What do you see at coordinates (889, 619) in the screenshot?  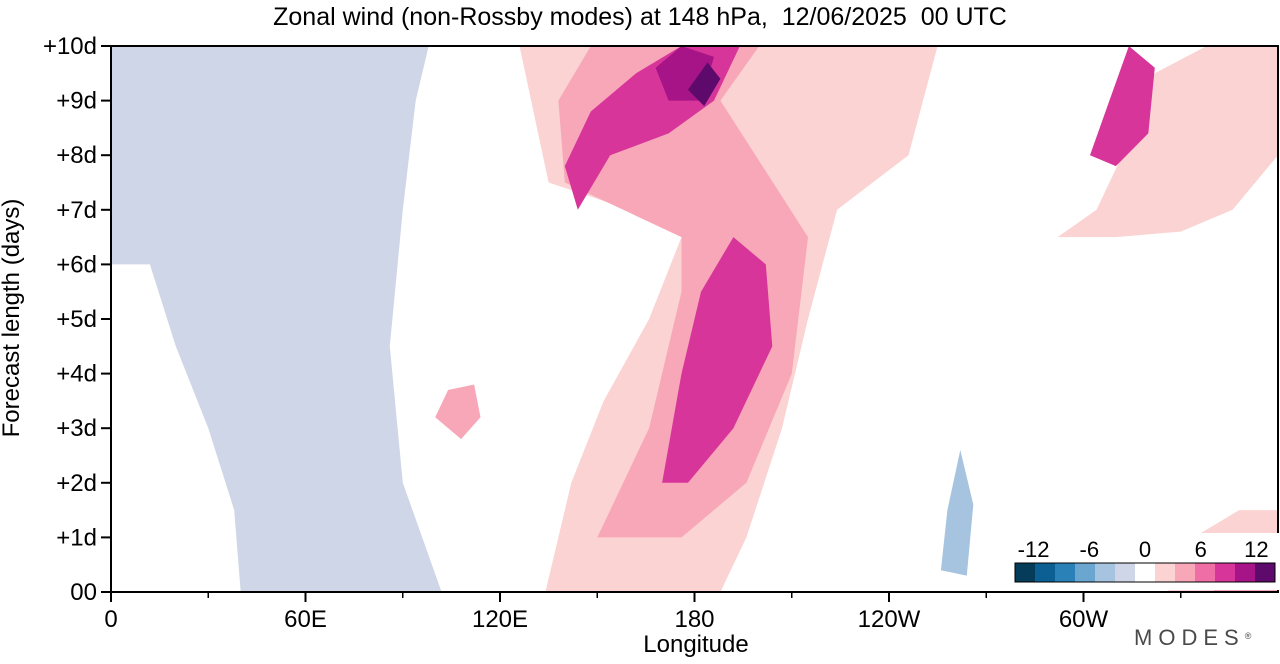 I see `x-tick-label-4: 120W` at bounding box center [889, 619].